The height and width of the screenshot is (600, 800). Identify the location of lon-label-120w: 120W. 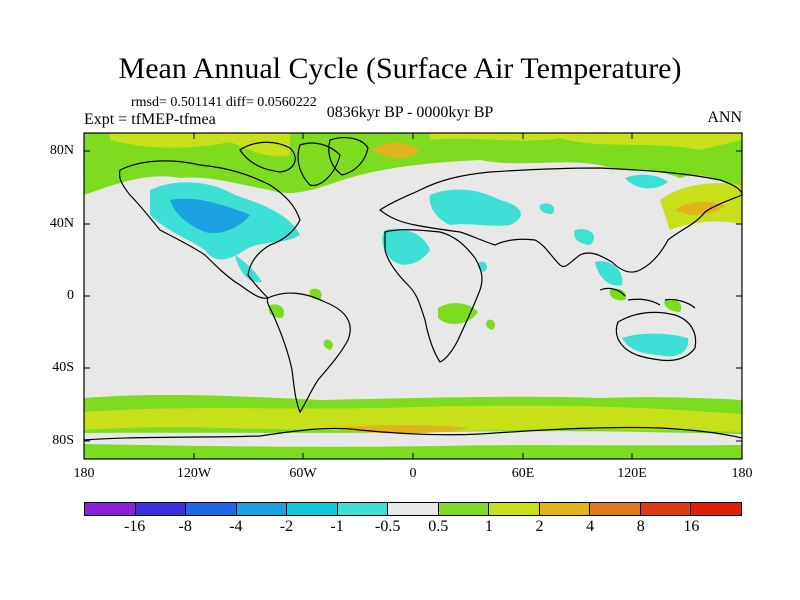
(194, 473).